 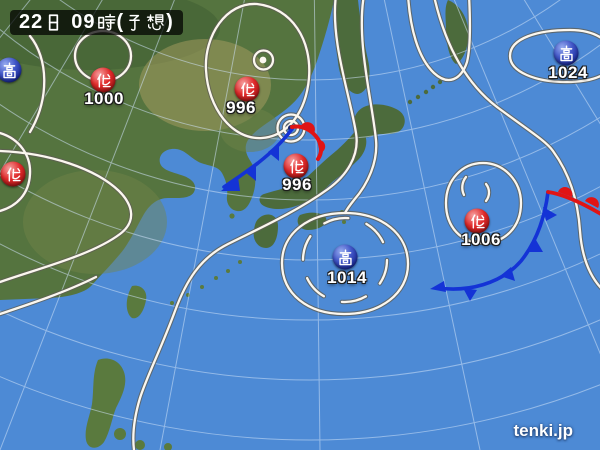 What do you see at coordinates (543, 430) in the screenshot?
I see `tenki-watermark: tenki.jp` at bounding box center [543, 430].